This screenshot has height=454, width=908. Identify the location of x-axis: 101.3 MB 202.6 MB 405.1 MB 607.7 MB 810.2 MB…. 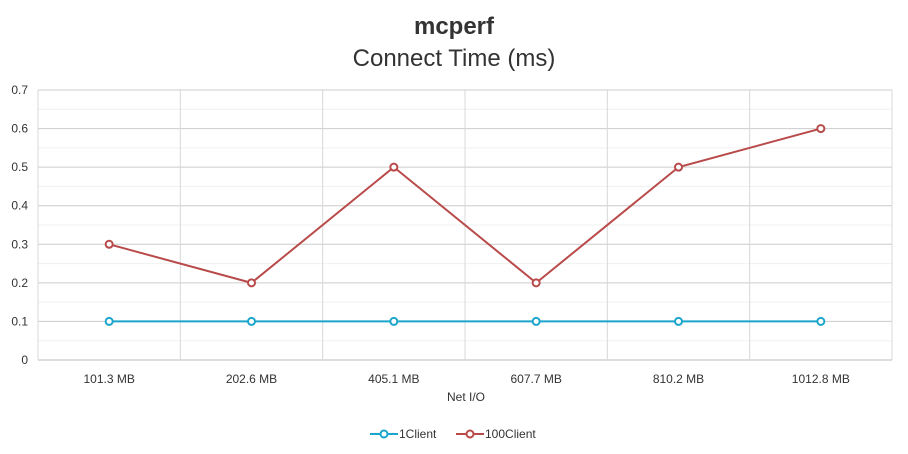
(466, 379).